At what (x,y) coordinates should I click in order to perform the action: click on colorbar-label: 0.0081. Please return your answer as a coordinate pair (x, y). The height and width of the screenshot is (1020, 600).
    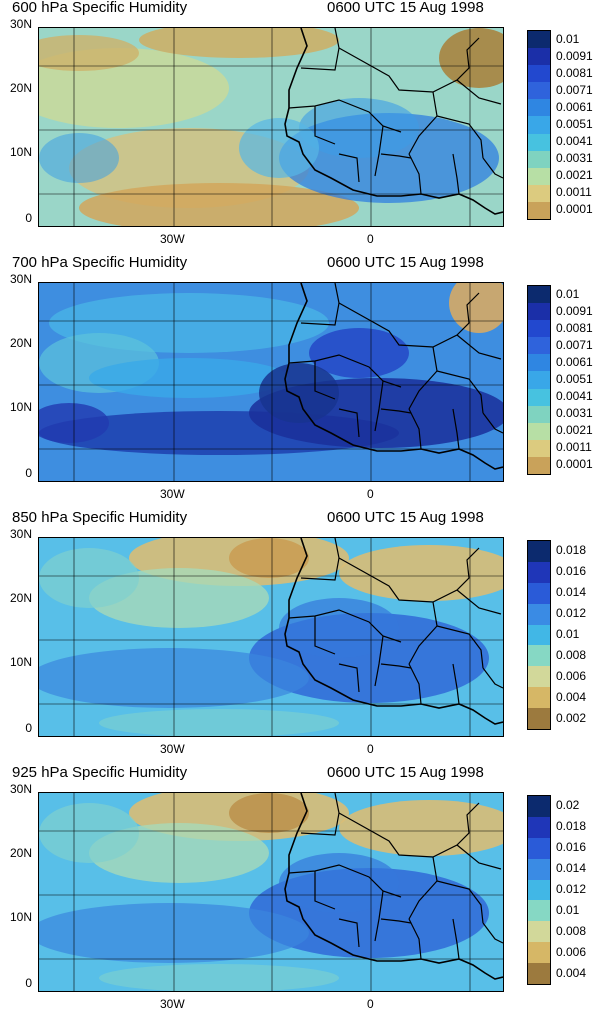
    Looking at the image, I should click on (574, 72).